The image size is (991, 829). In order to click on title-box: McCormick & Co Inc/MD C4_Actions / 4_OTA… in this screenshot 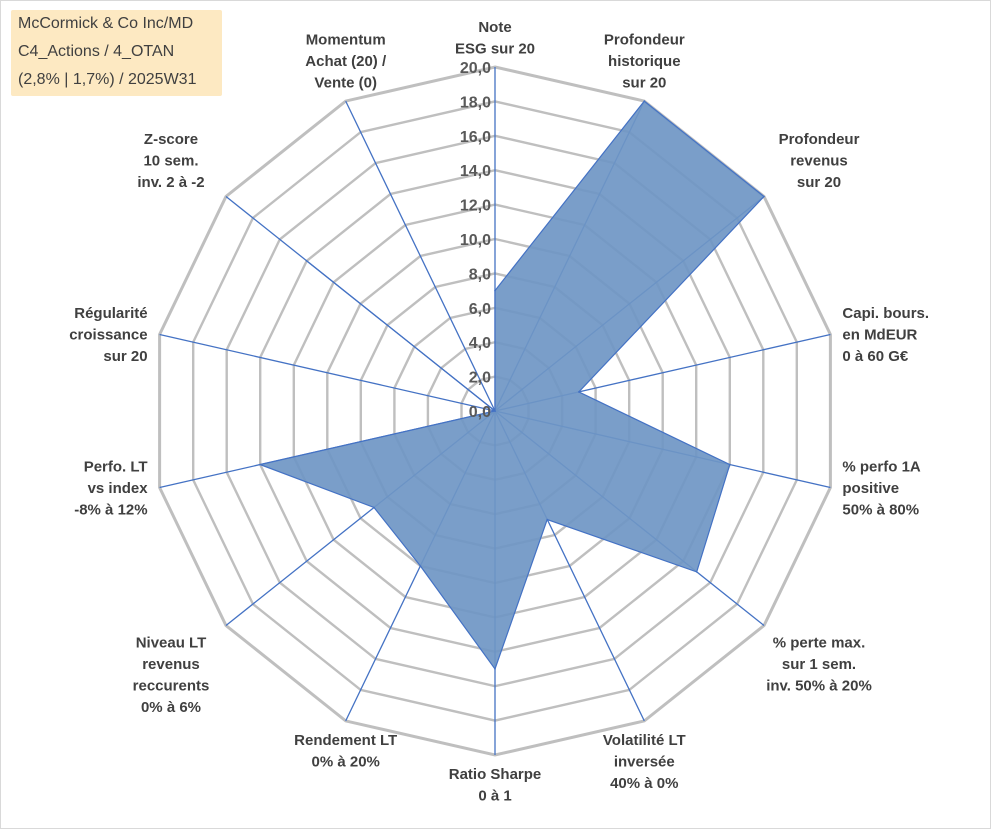, I will do `click(116, 53)`.